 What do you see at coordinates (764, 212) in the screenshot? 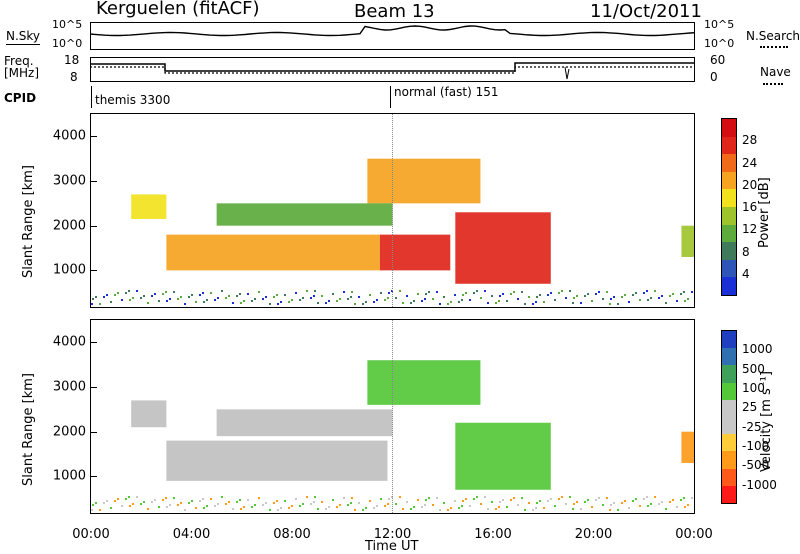
I see `power-colorbar-title: Power [dB]` at bounding box center [764, 212].